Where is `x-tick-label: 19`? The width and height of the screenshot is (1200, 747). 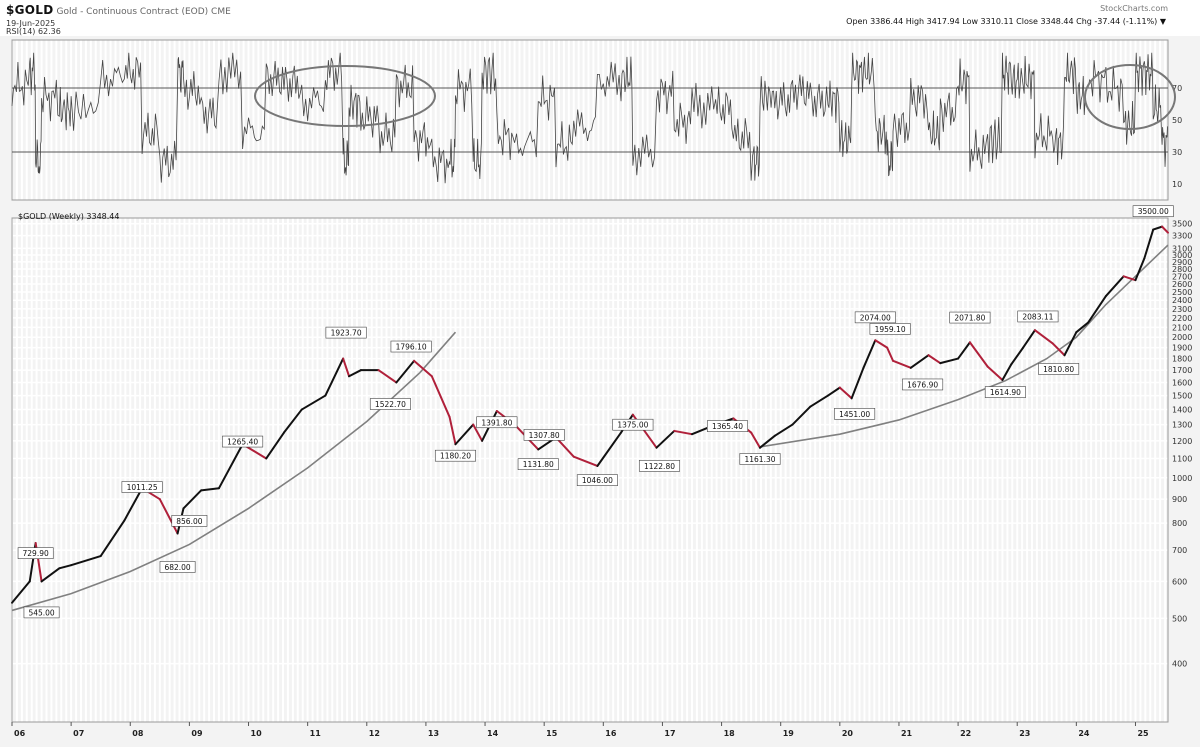
x-tick-label: 19 is located at coordinates (789, 733).